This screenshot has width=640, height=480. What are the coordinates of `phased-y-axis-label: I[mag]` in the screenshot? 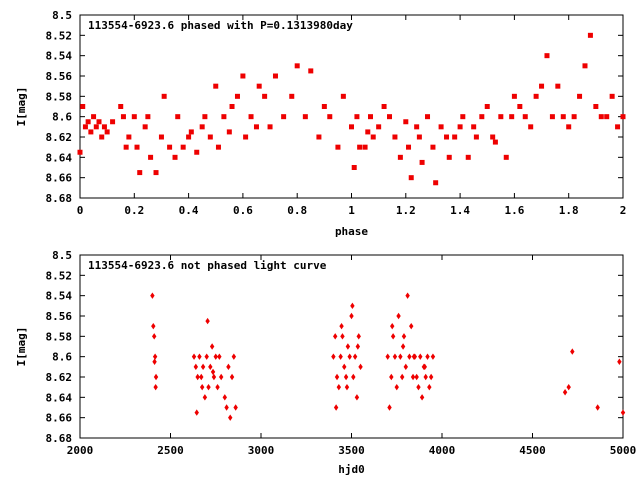 It's located at (21, 107).